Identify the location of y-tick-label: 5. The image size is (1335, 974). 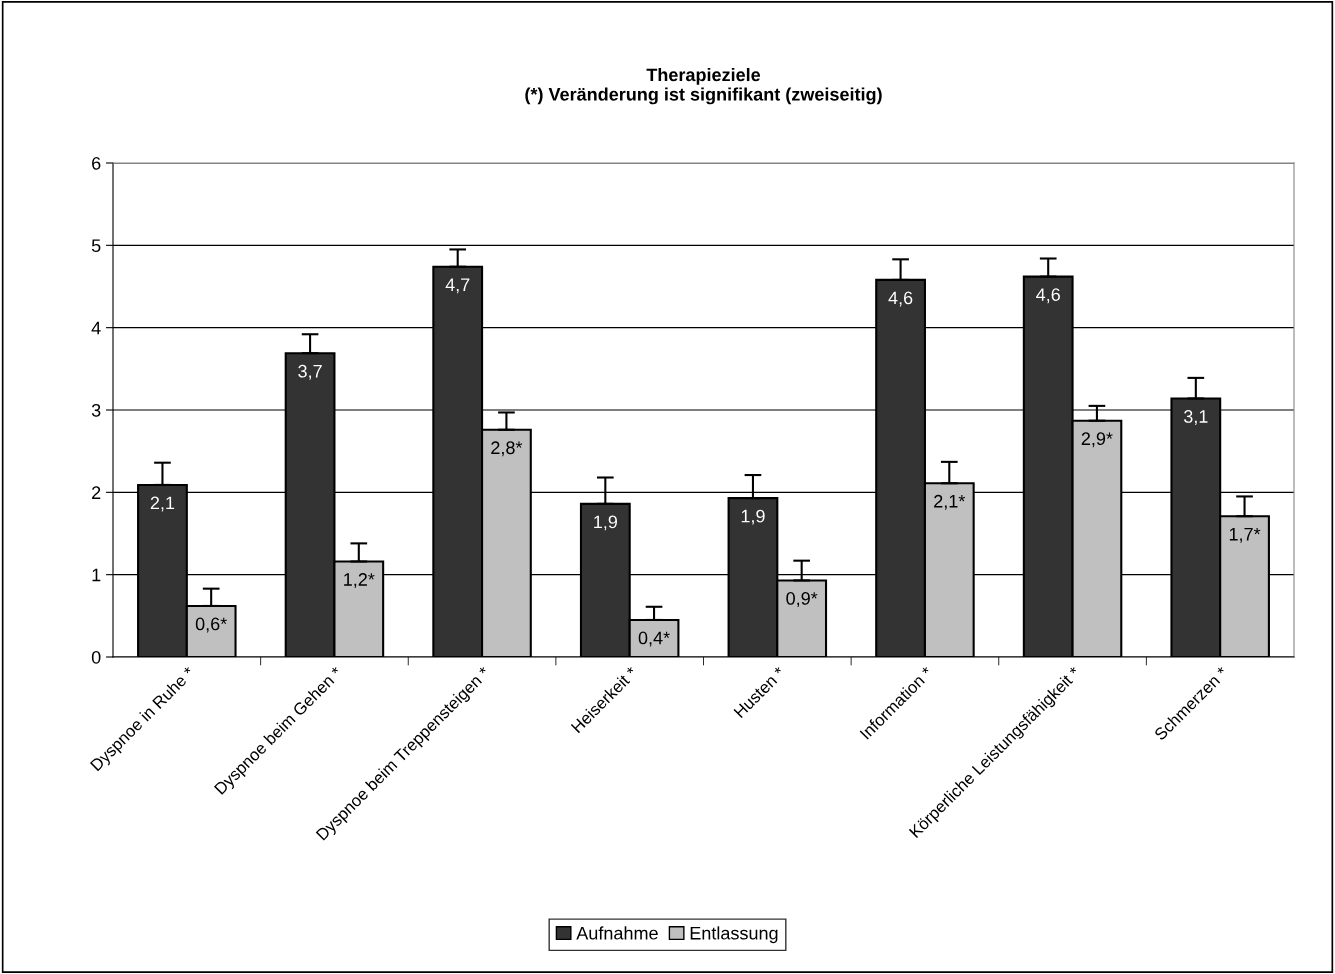
(96, 246).